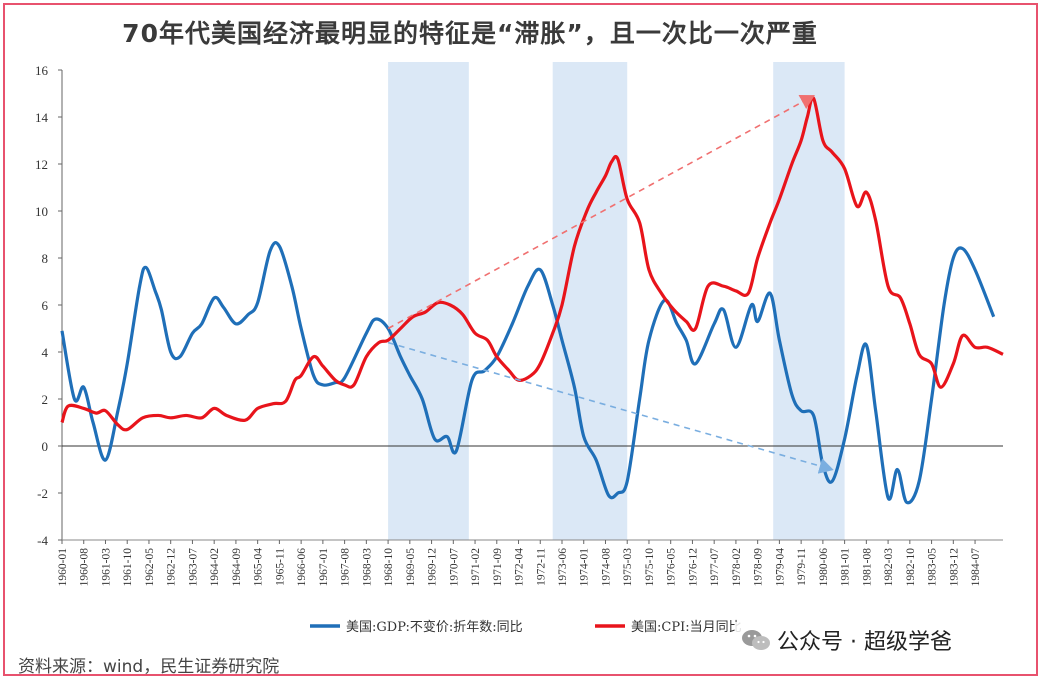 This screenshot has width=1043, height=681. I want to click on x-tick-label: 1971-02, so click(476, 567).